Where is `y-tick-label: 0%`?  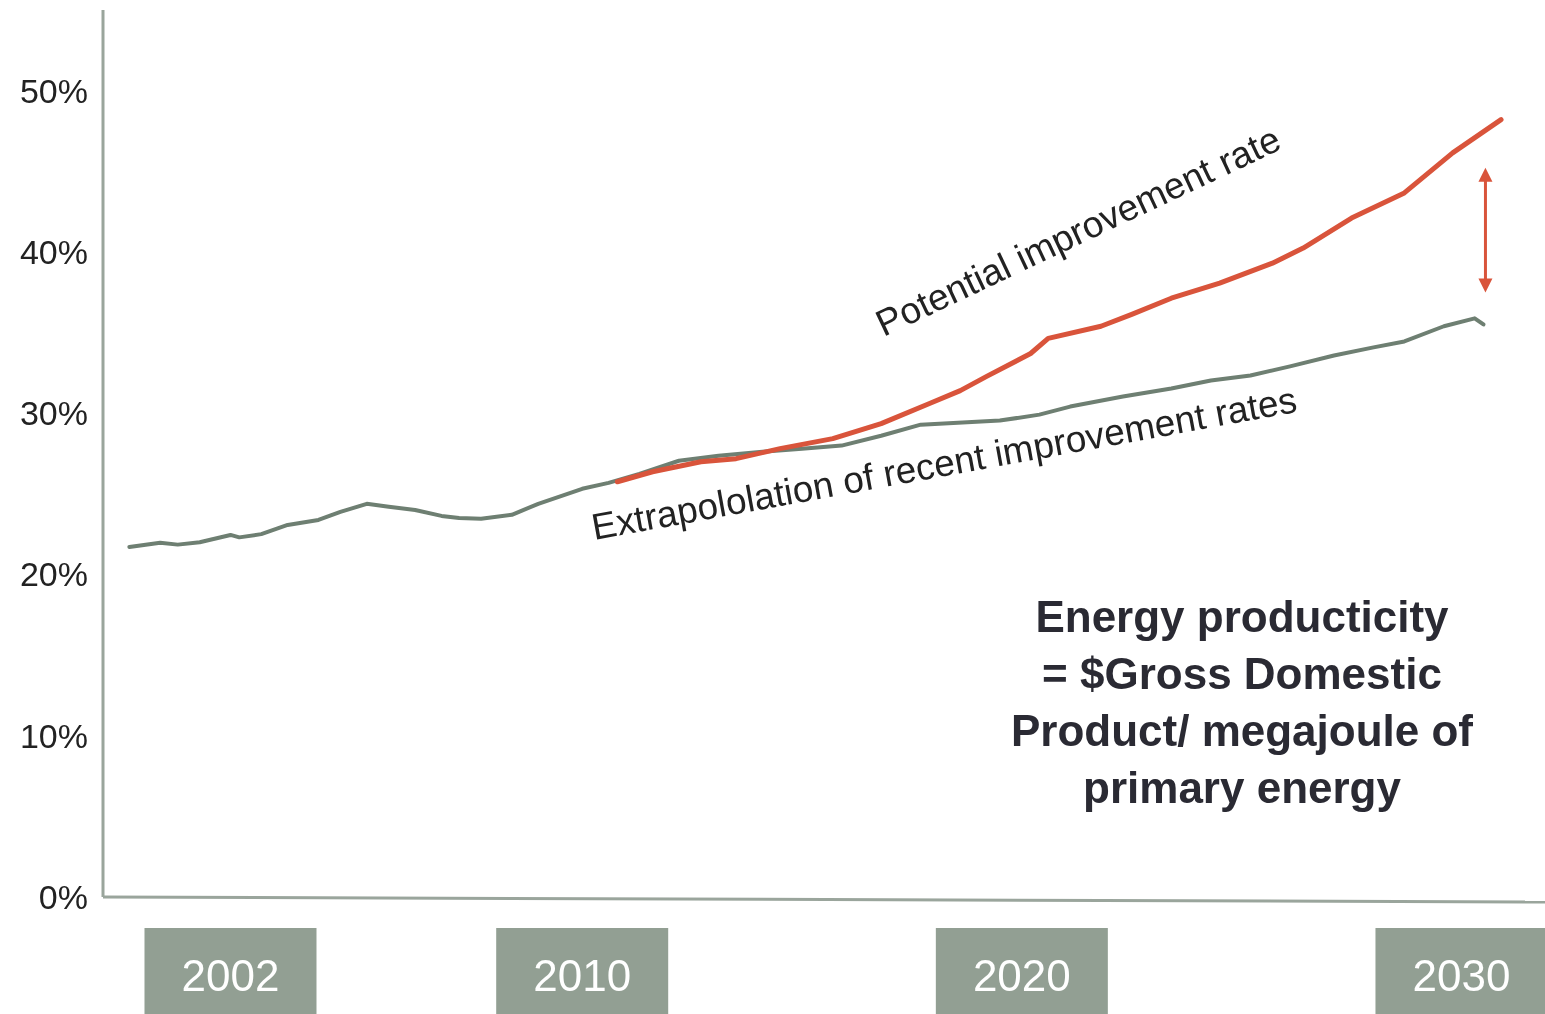
y-tick-label: 0% is located at coordinates (63, 896).